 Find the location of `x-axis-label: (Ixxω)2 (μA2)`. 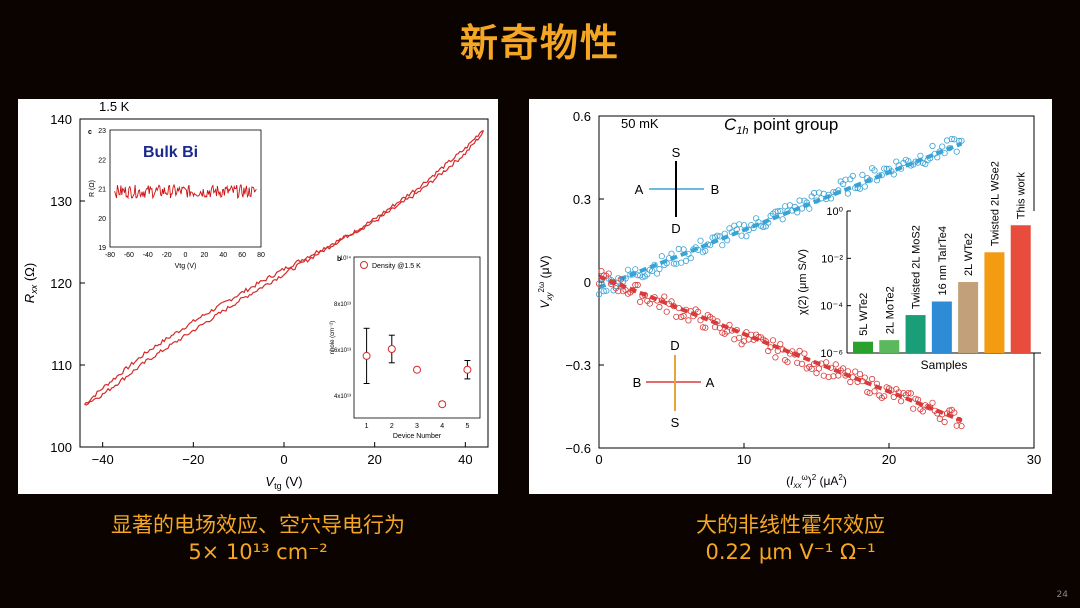

x-axis-label: (Ixxω)2 (μA2) is located at coordinates (816, 481).